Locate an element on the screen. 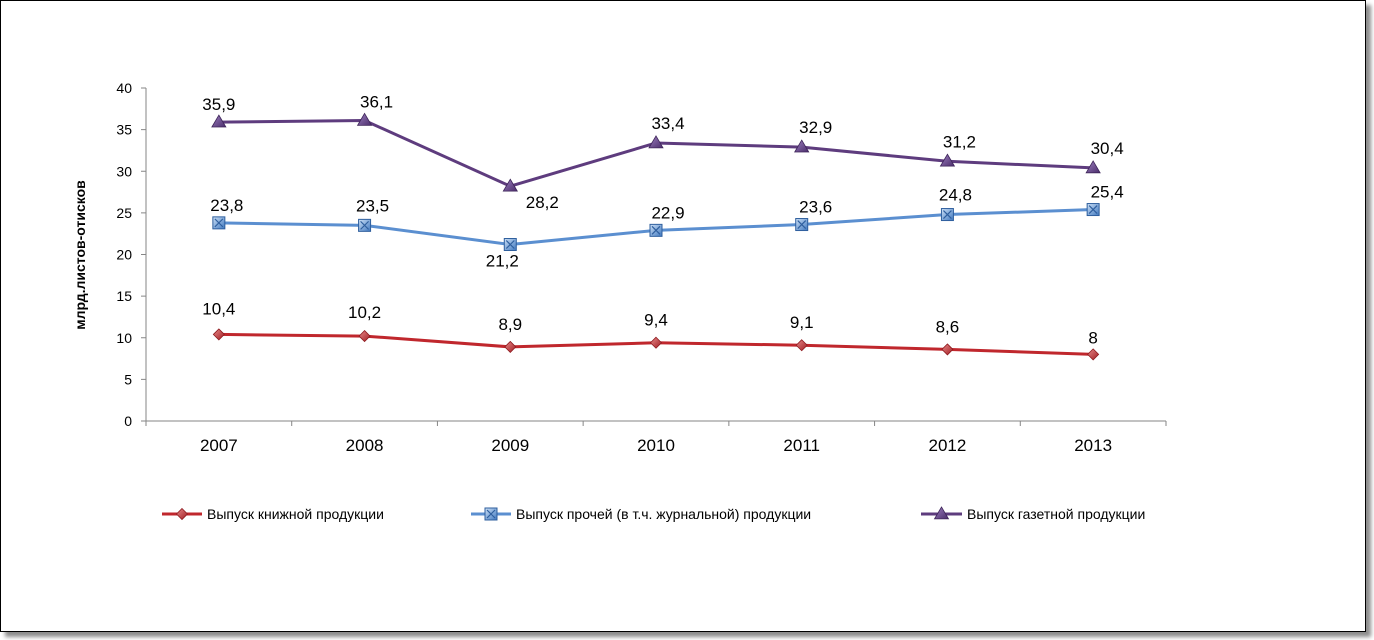 The image size is (1374, 640). data-label: 36,1 is located at coordinates (376, 101).